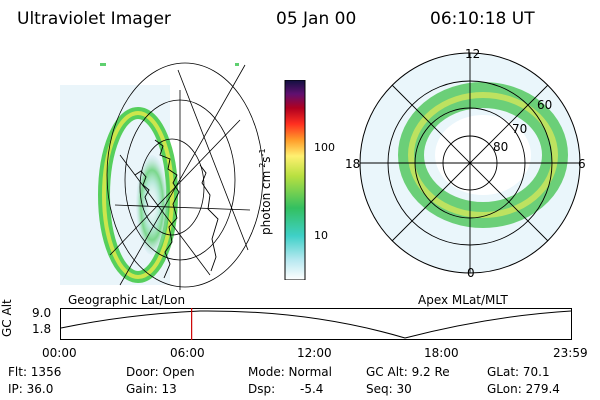 This screenshot has height=400, width=600. I want to click on time-tick-0: 00:00, so click(59, 353).